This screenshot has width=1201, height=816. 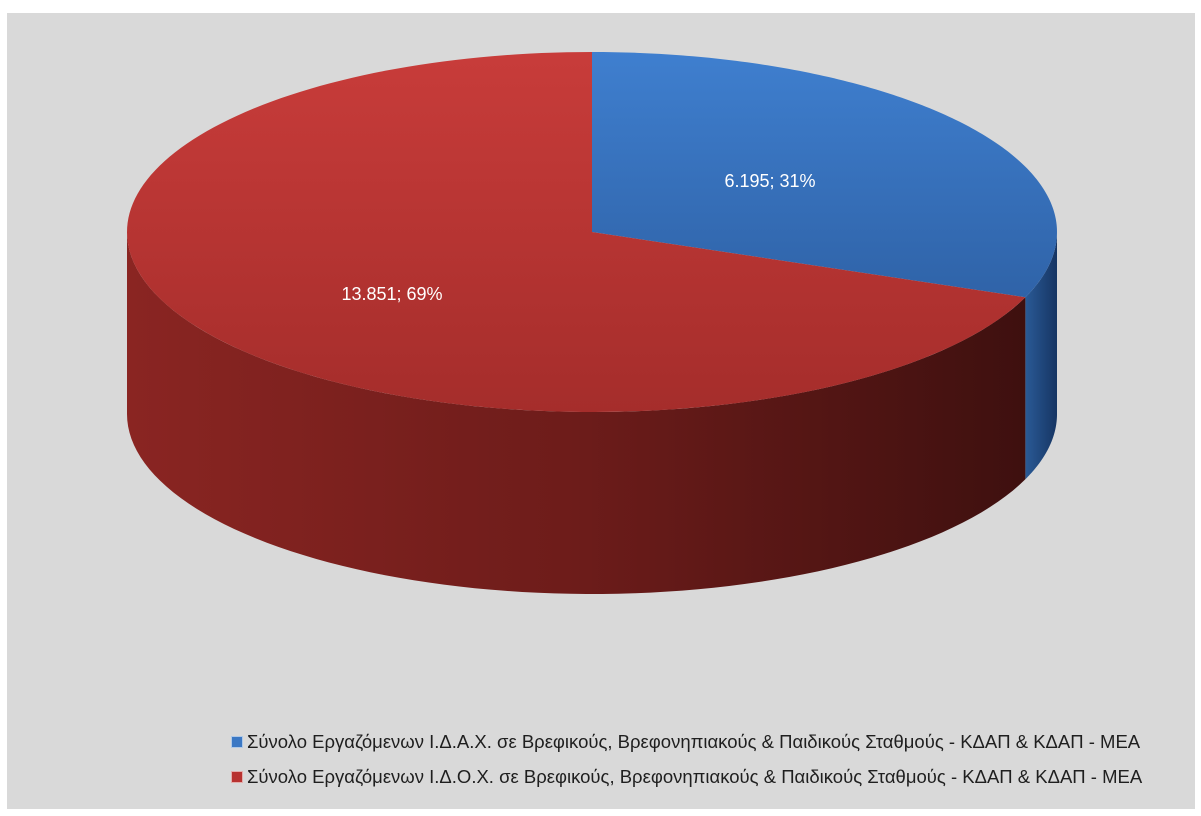 I want to click on data-label-1: 13.851; 69%, so click(x=391, y=294).